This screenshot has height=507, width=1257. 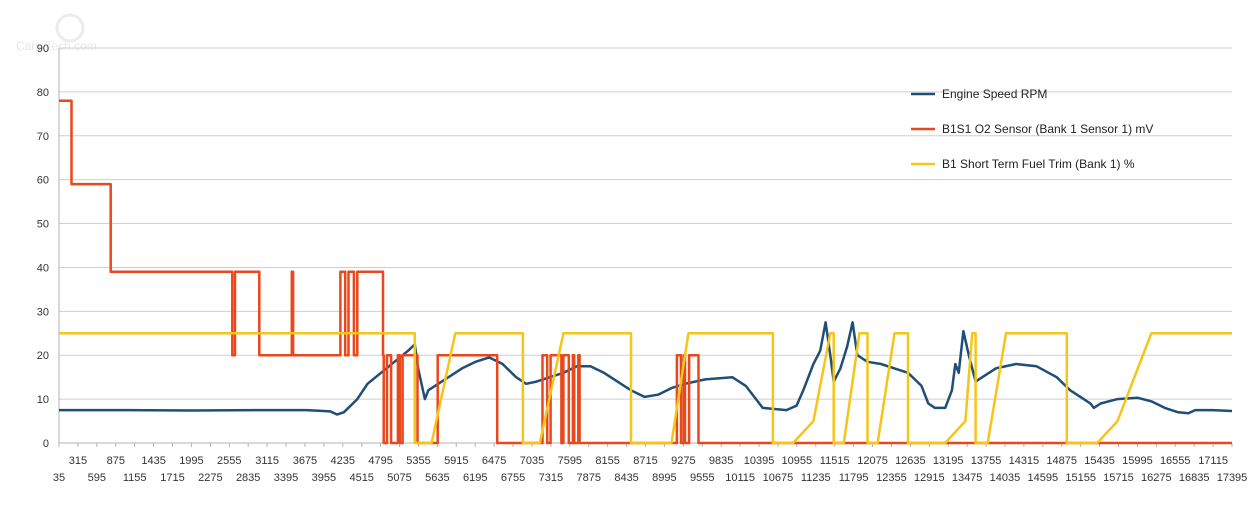 What do you see at coordinates (56, 33) in the screenshot?
I see `watermark: Cars-Tech.com` at bounding box center [56, 33].